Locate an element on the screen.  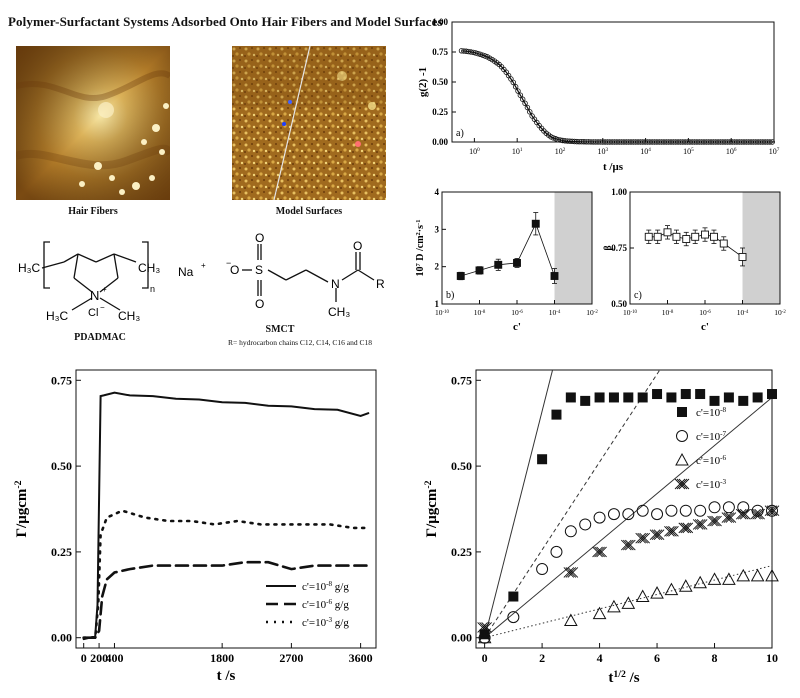
x-axis-label: t1/2 /s is located at coordinates (623, 678).